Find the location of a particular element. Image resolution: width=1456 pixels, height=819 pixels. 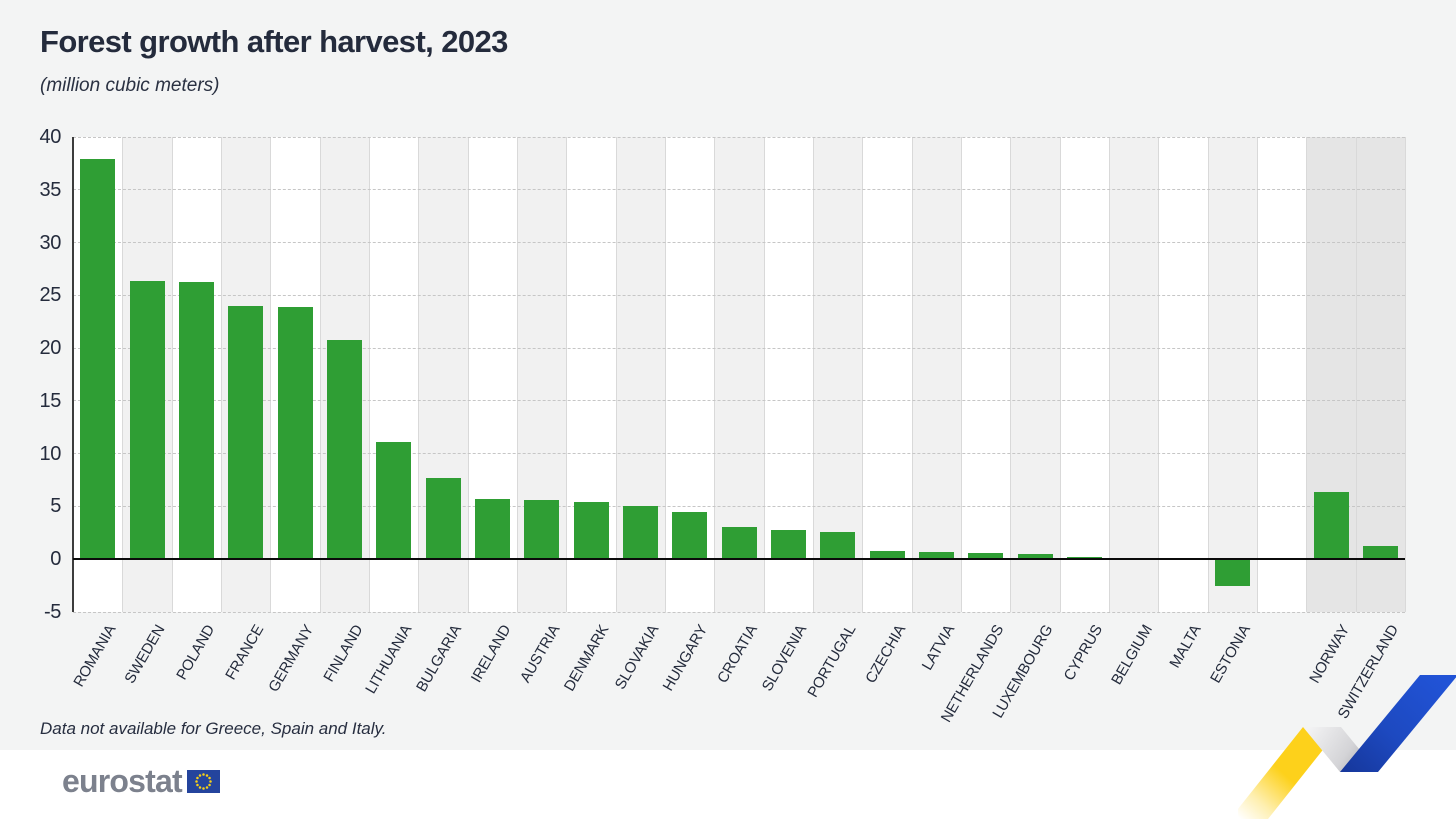

x-tick-label-portugal: PORTUGAL is located at coordinates (832, 661).